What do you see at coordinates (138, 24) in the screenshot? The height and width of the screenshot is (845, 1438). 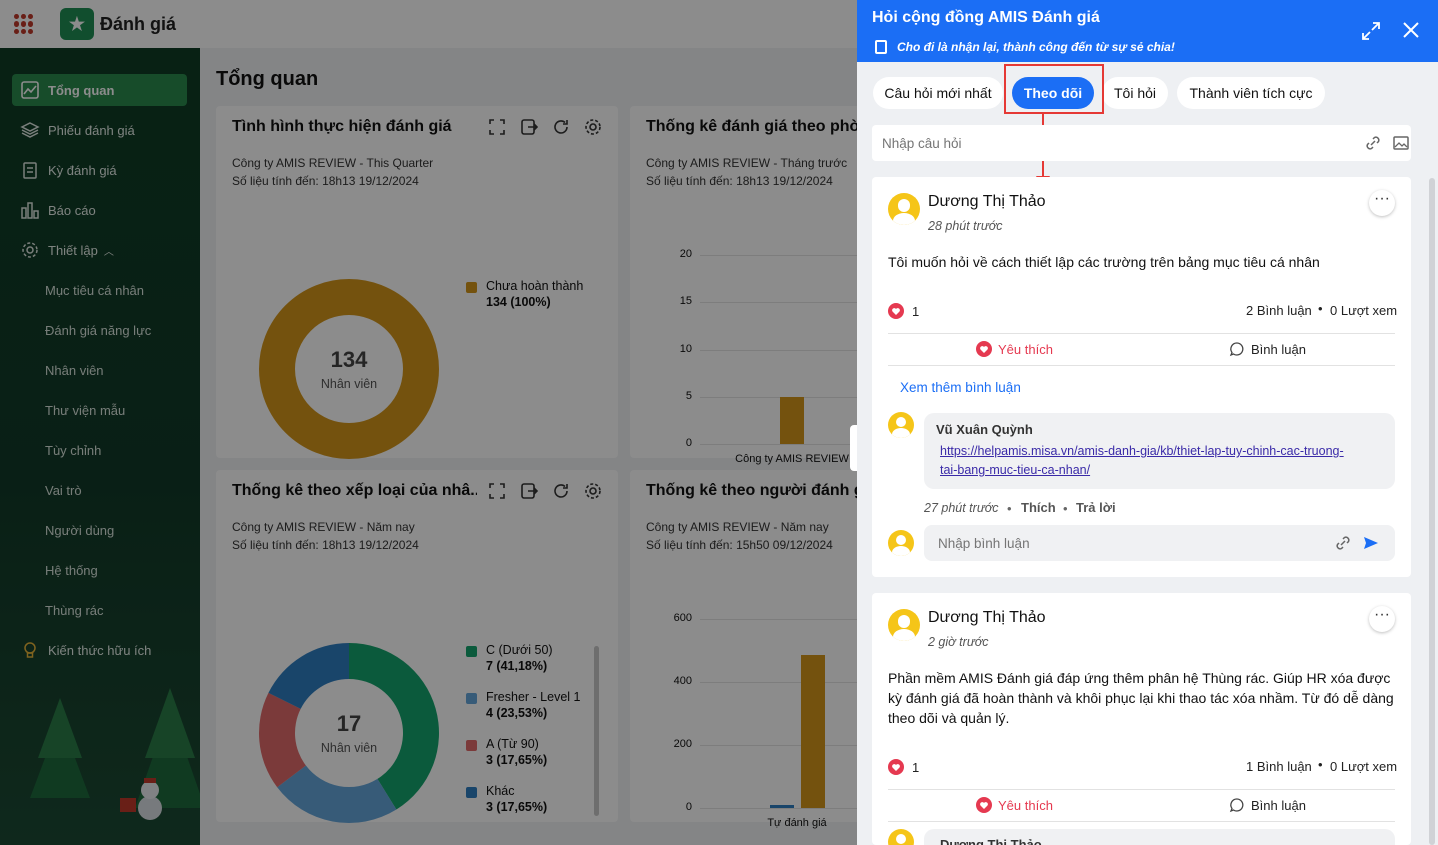 I see `app-title: Đánh giá` at bounding box center [138, 24].